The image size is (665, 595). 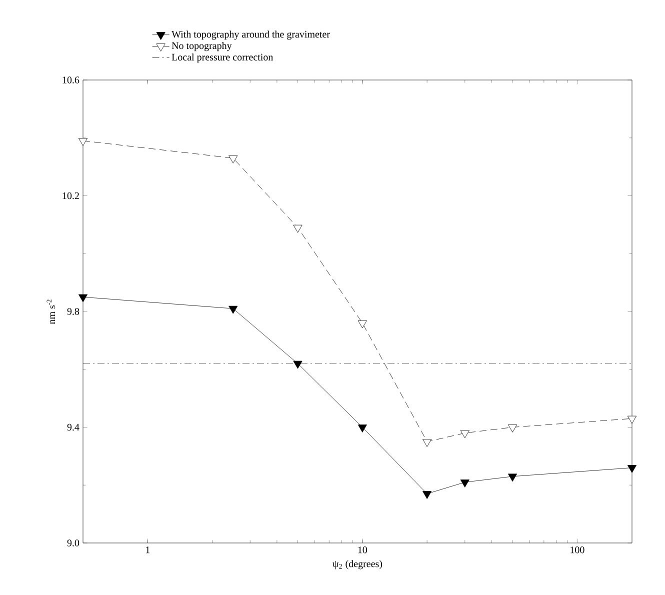 I want to click on x-tick-label: 10, so click(x=363, y=550).